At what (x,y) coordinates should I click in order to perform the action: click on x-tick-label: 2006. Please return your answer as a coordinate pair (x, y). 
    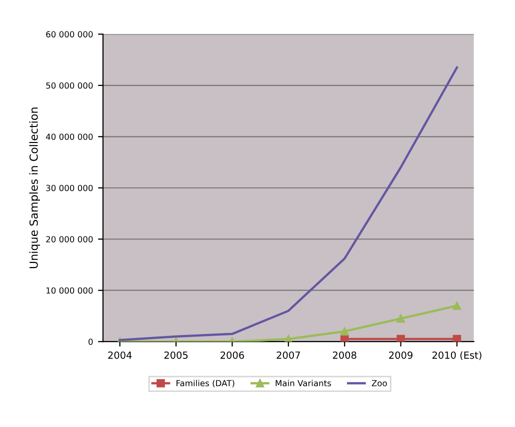
    Looking at the image, I should click on (232, 355).